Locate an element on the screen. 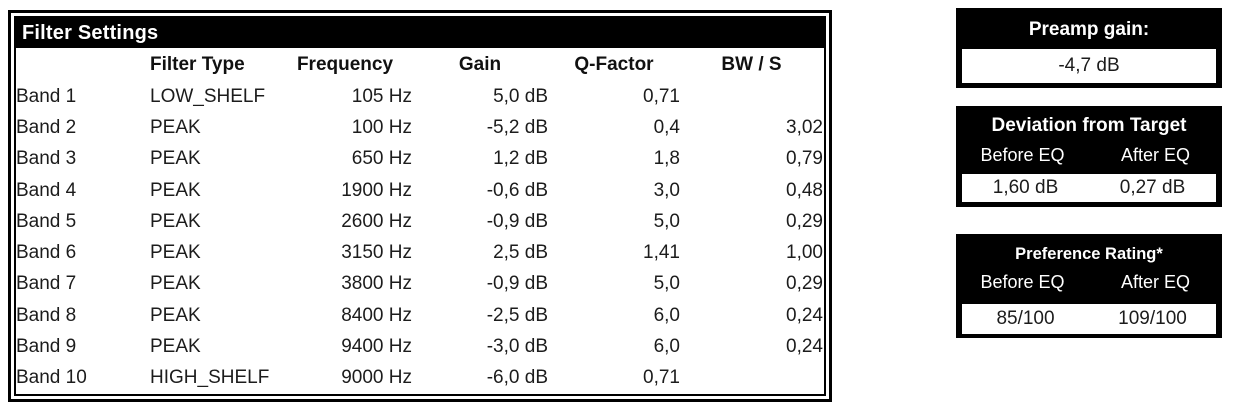  deviation-title: Deviation from Target is located at coordinates (1089, 125).